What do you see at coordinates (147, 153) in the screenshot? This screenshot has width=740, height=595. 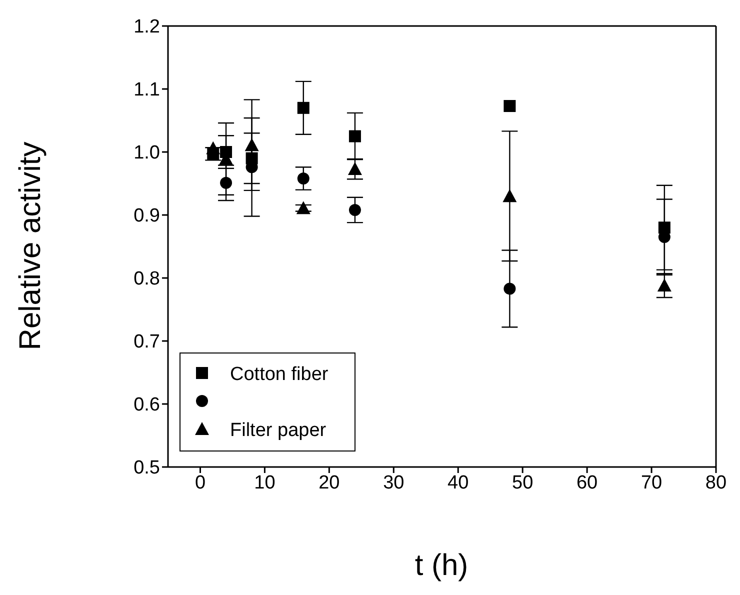 I see `y-tick-label: 1.0` at bounding box center [147, 153].